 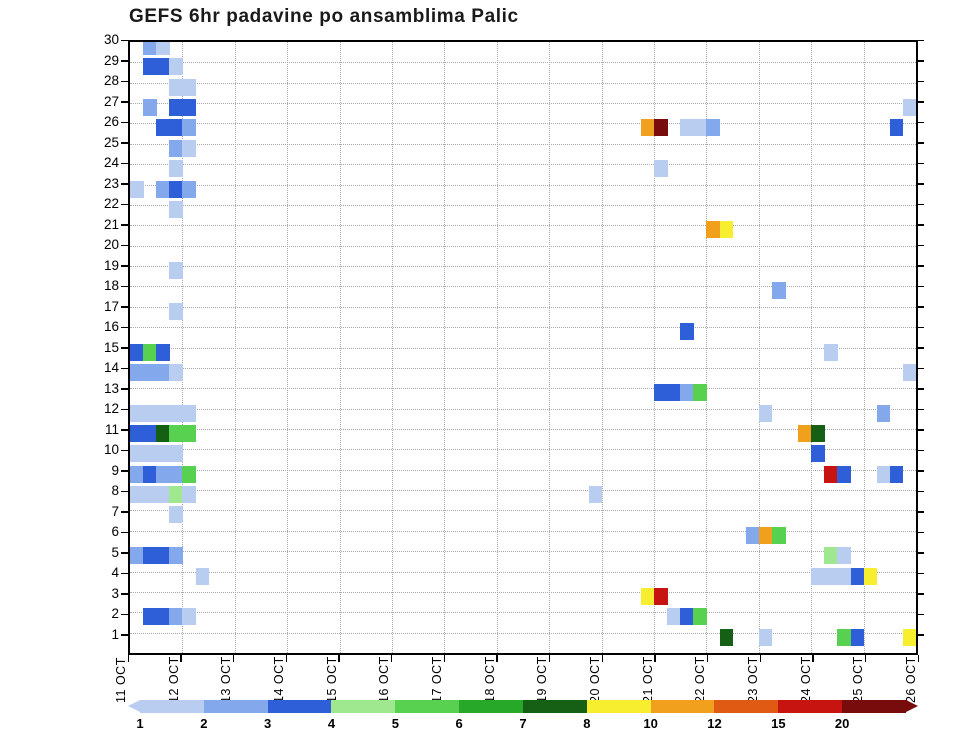 What do you see at coordinates (111, 326) in the screenshot?
I see `y-axis-label: 16` at bounding box center [111, 326].